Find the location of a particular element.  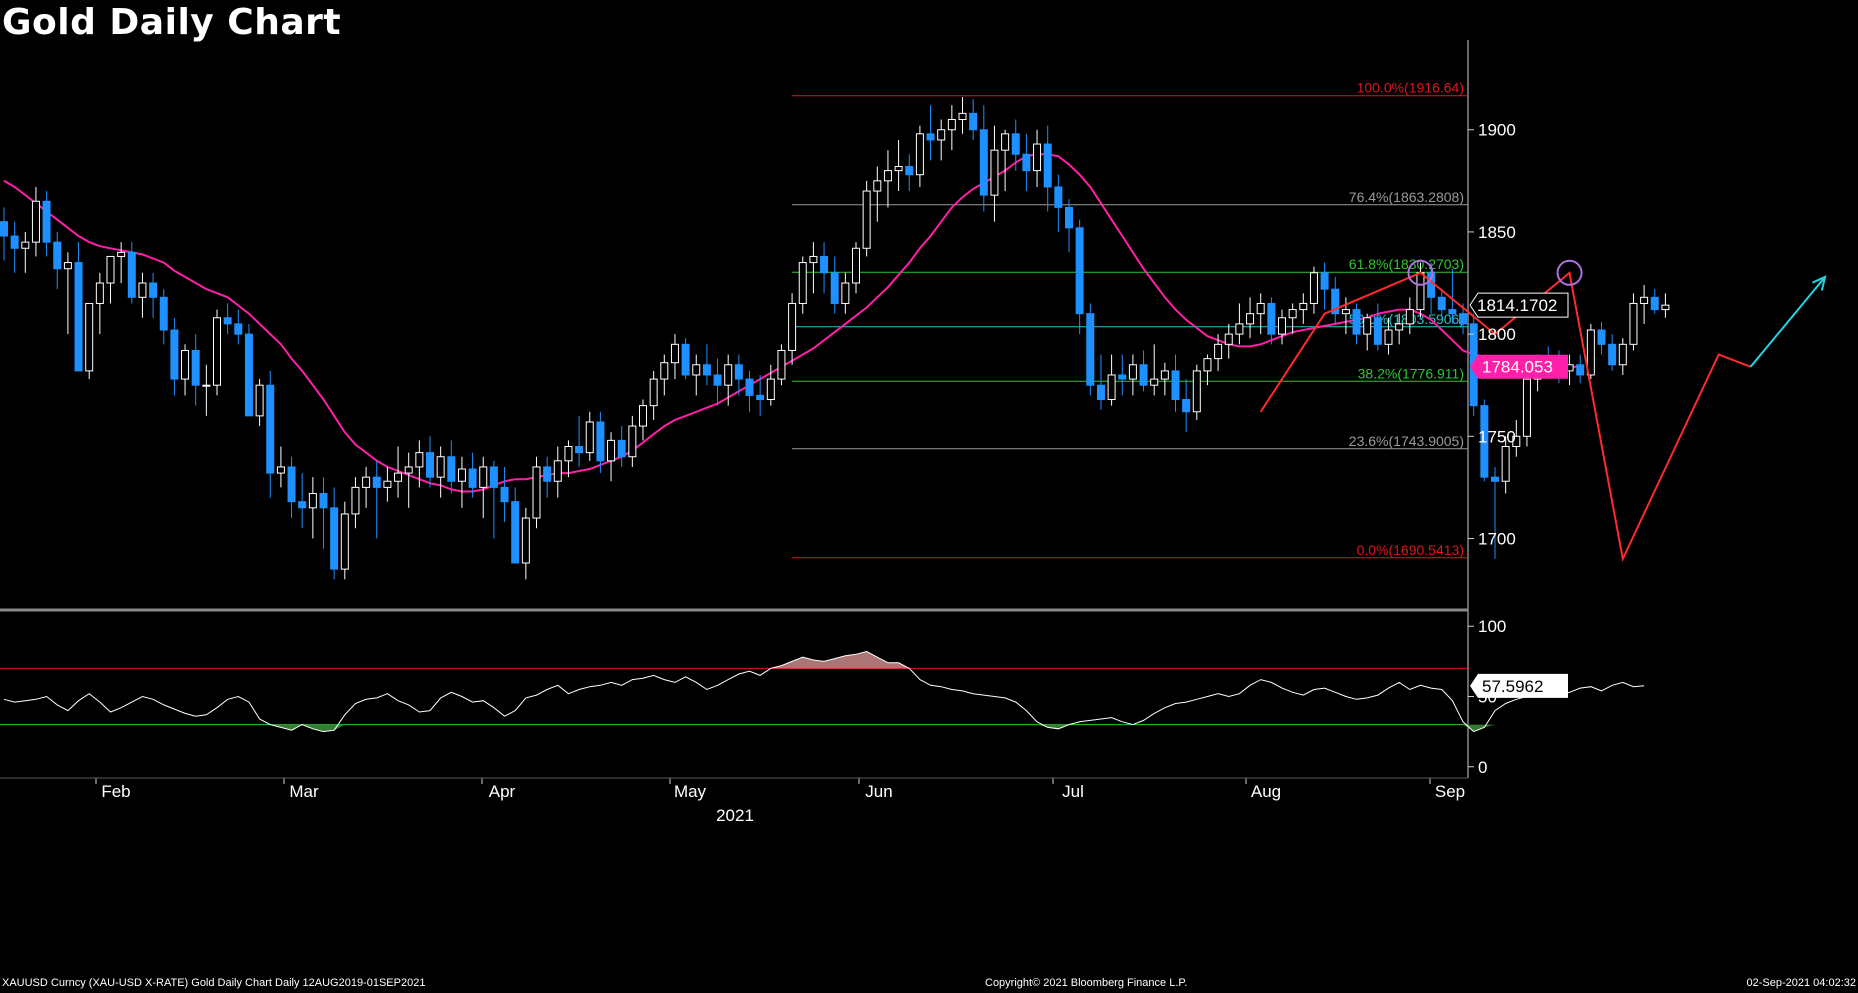

fib-label: 38.2%(1776.911) is located at coordinates (1411, 373).